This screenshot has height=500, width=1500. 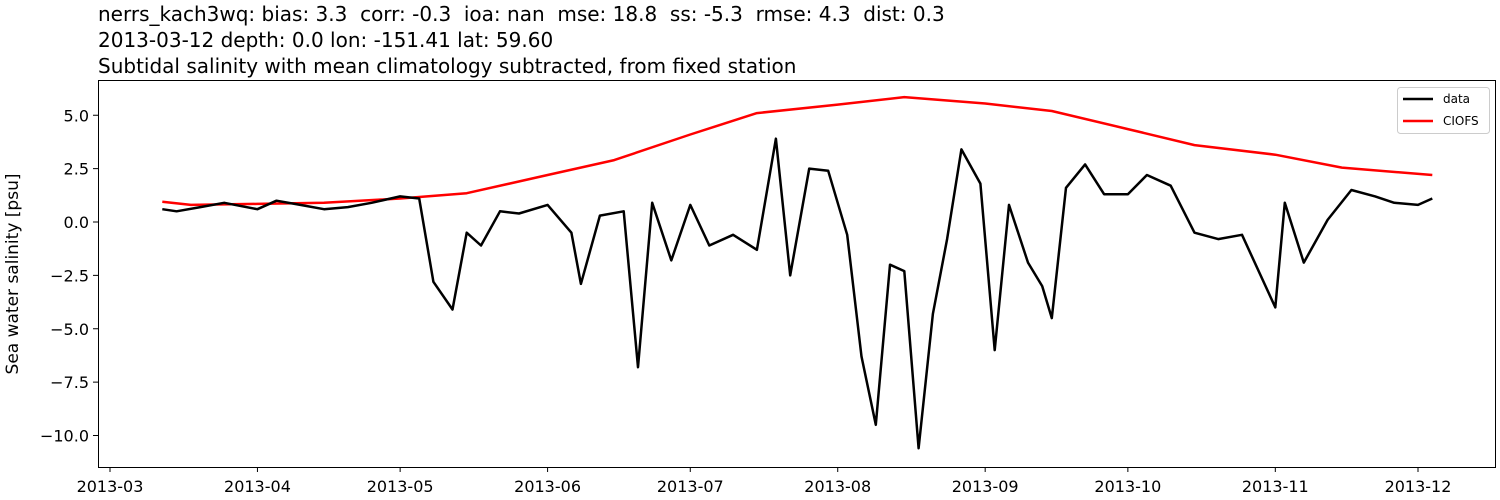 I want to click on x-tick-label: 2013-09, so click(x=985, y=486).